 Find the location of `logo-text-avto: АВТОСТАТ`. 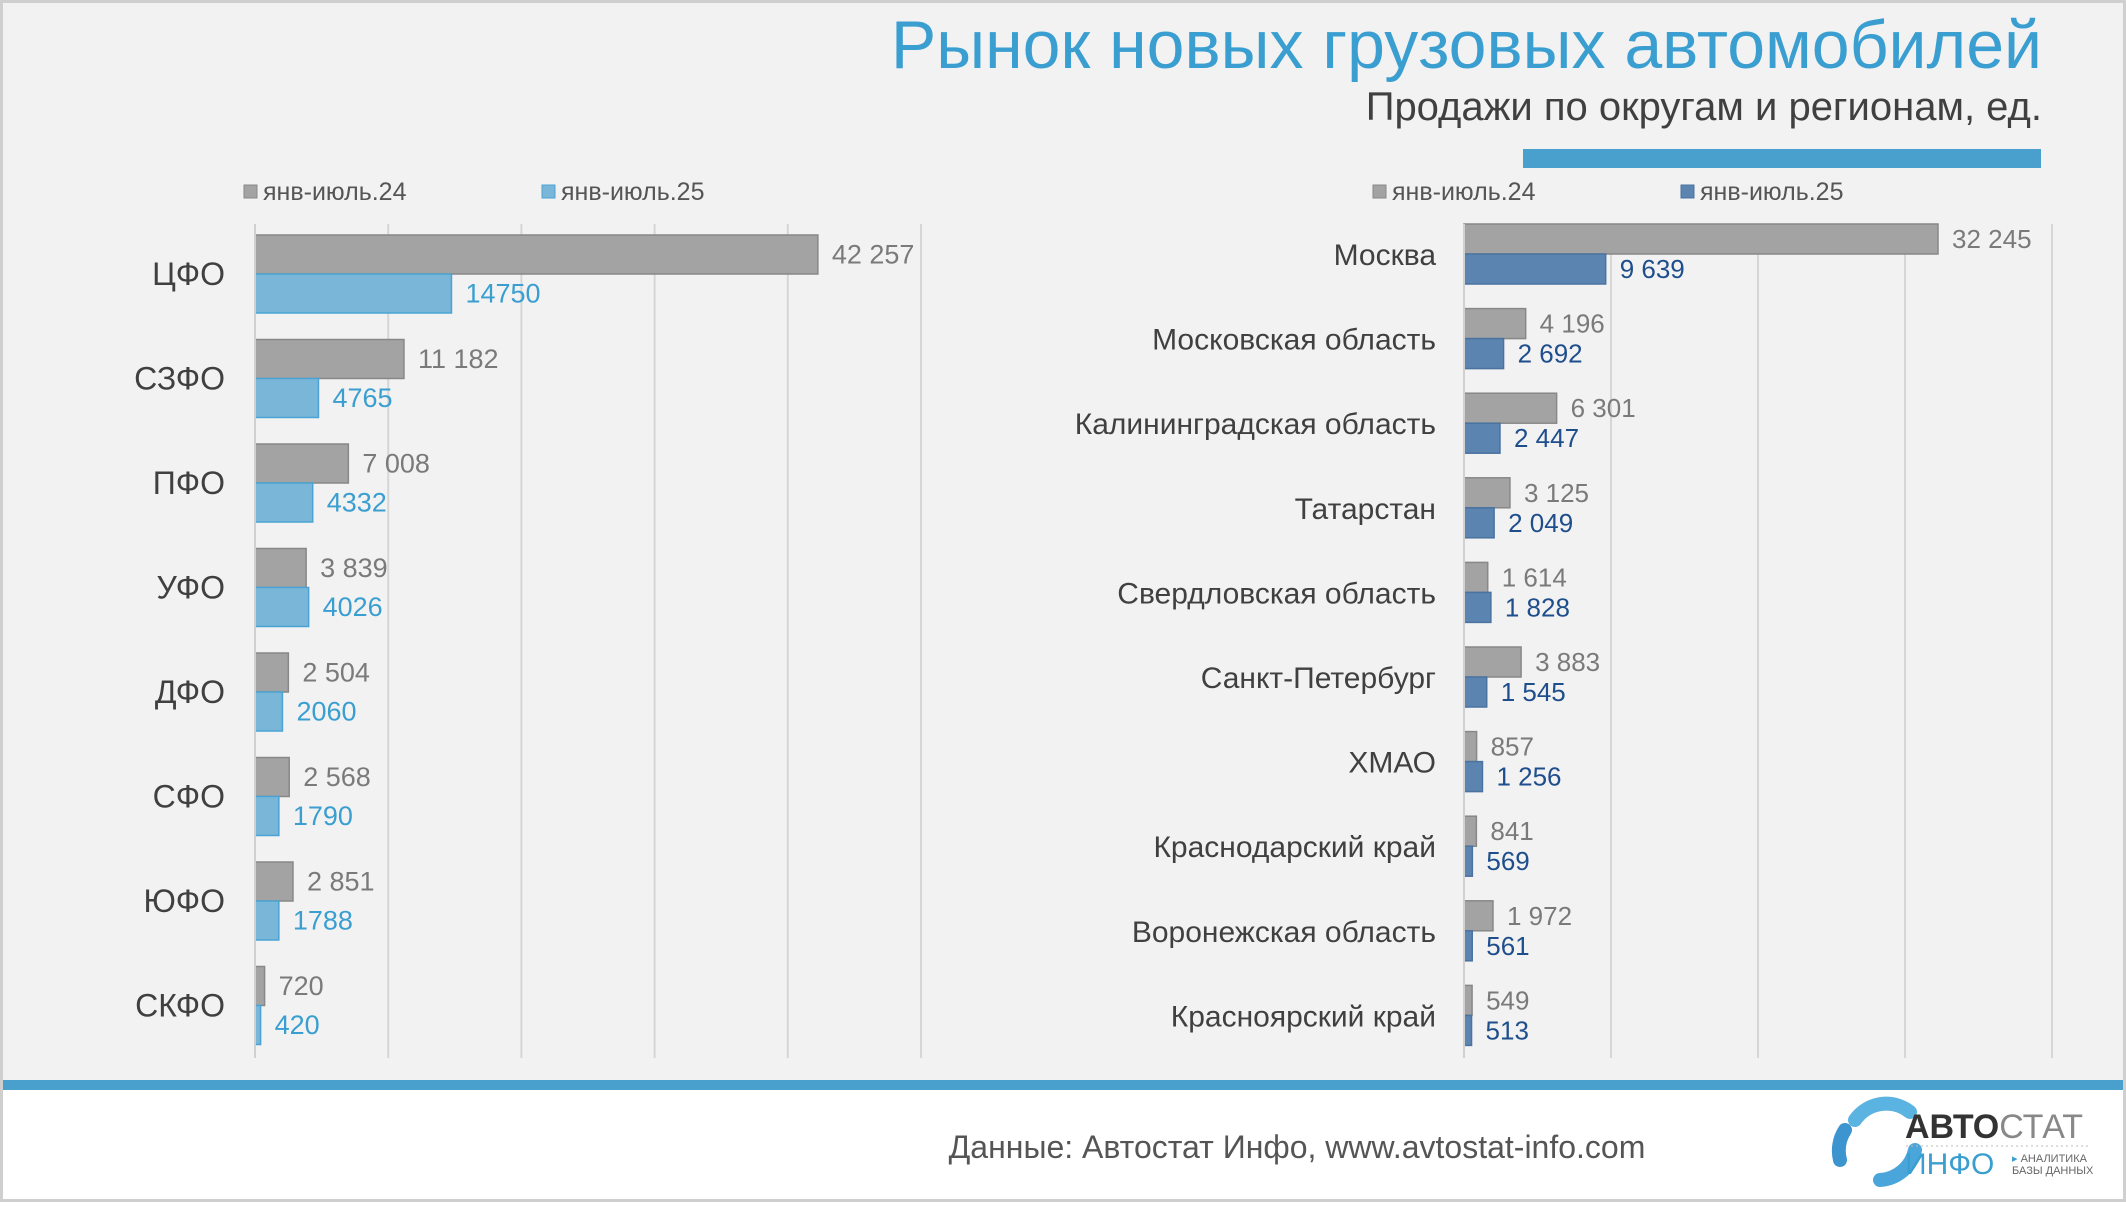

logo-text-avto: АВТОСТАТ is located at coordinates (1994, 1127).